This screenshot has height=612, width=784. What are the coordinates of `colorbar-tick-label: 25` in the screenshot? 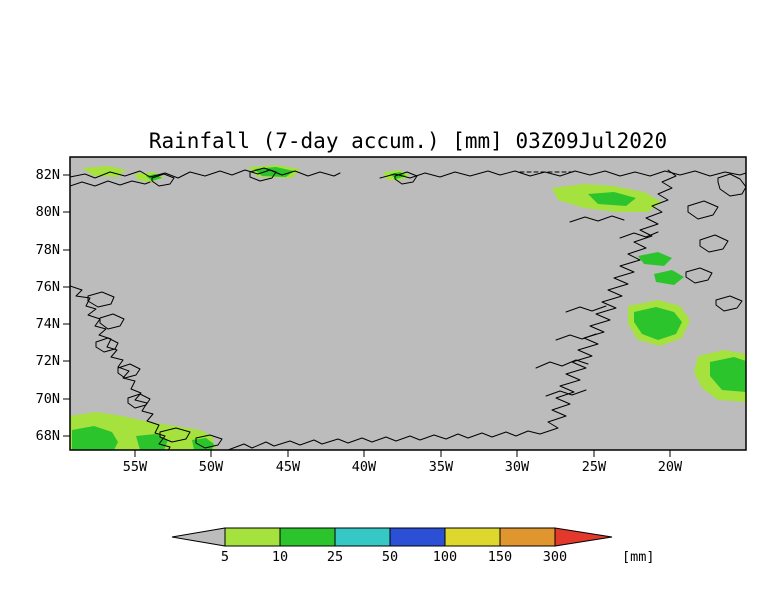 It's located at (335, 557).